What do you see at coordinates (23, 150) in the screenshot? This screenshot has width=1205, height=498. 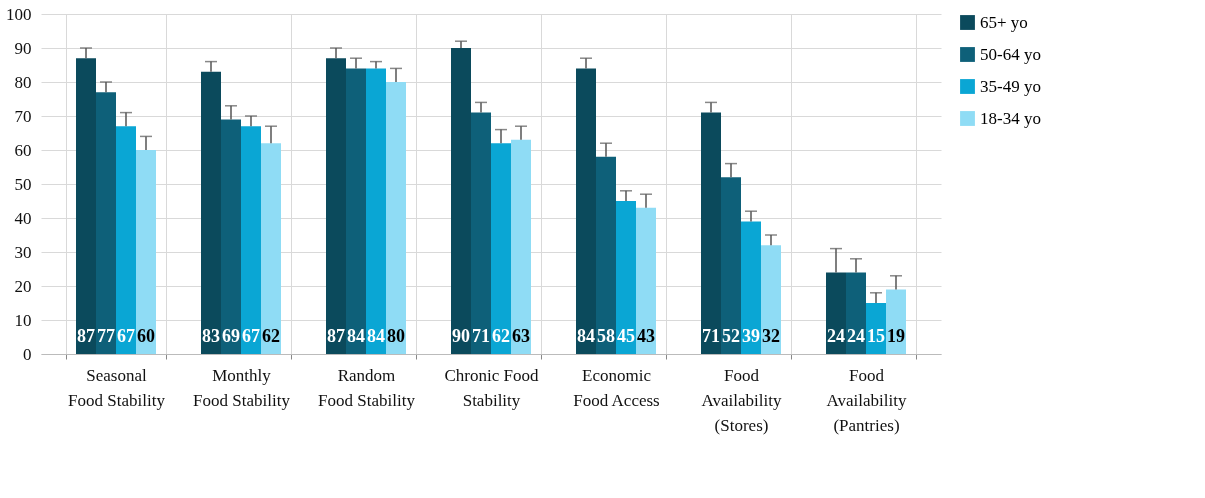 I see `y-tick-label: 60` at bounding box center [23, 150].